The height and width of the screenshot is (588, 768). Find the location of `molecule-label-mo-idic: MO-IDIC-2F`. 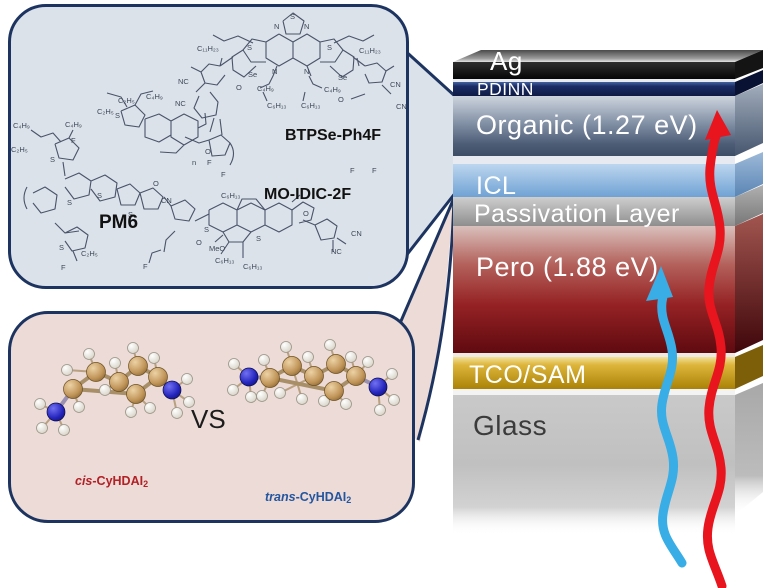

molecule-label-mo-idic: MO-IDIC-2F is located at coordinates (308, 194).